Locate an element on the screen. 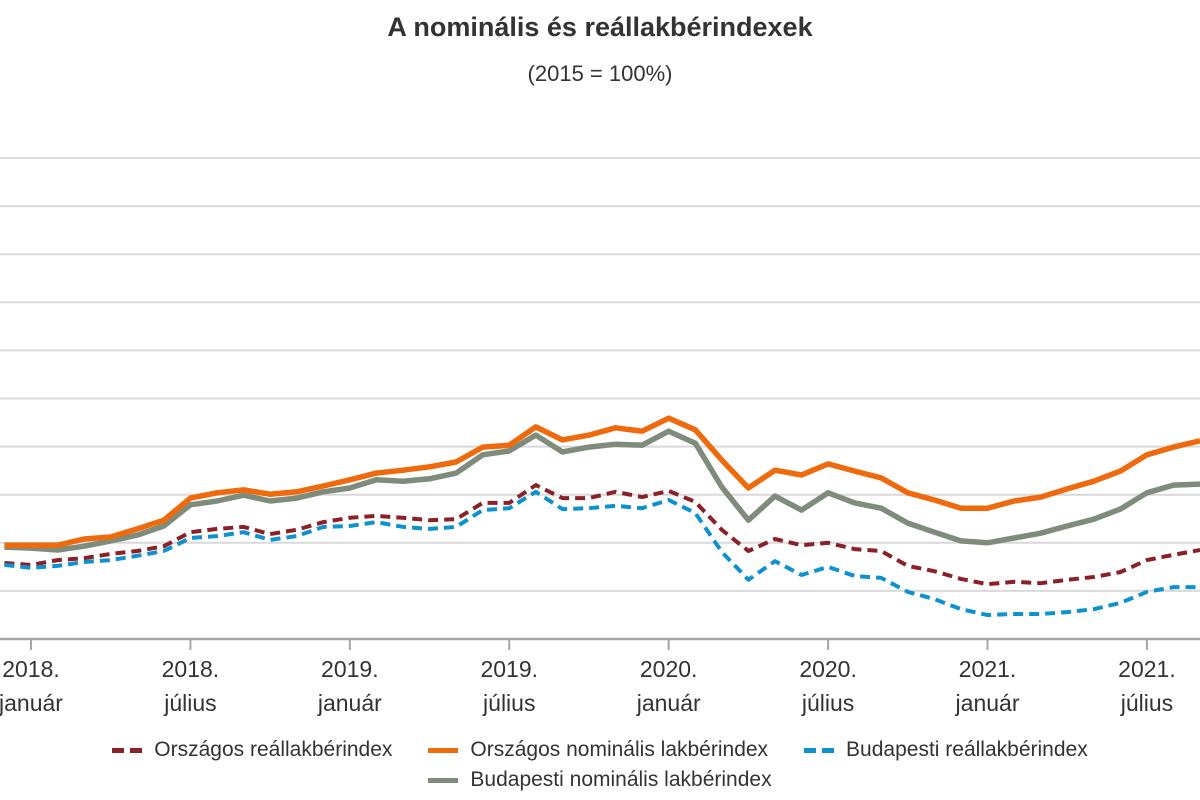  legend-item: Országos nominális lakbérindex is located at coordinates (598, 750).